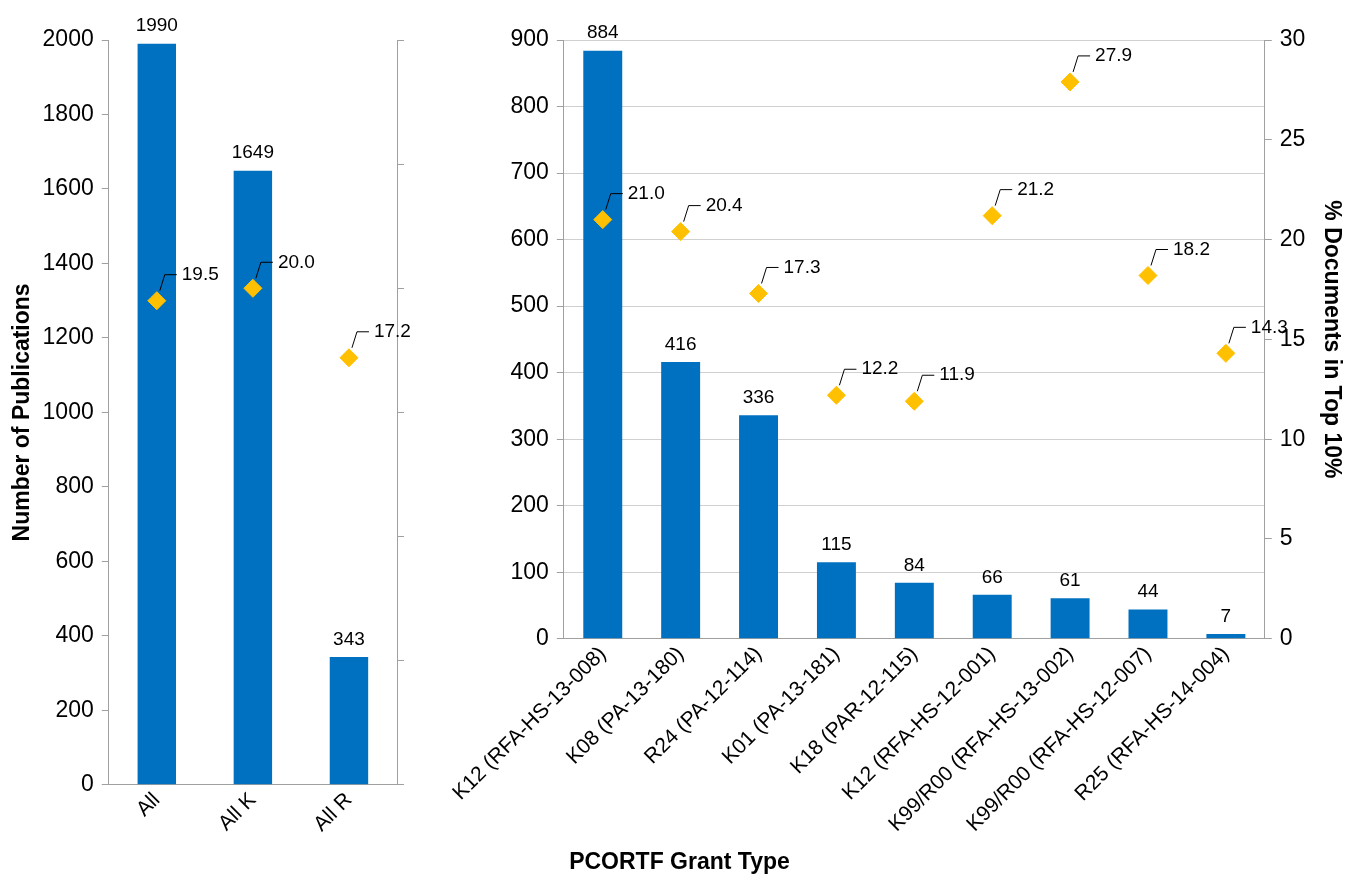  What do you see at coordinates (646, 192) in the screenshot?
I see `data-label: 21.0` at bounding box center [646, 192].